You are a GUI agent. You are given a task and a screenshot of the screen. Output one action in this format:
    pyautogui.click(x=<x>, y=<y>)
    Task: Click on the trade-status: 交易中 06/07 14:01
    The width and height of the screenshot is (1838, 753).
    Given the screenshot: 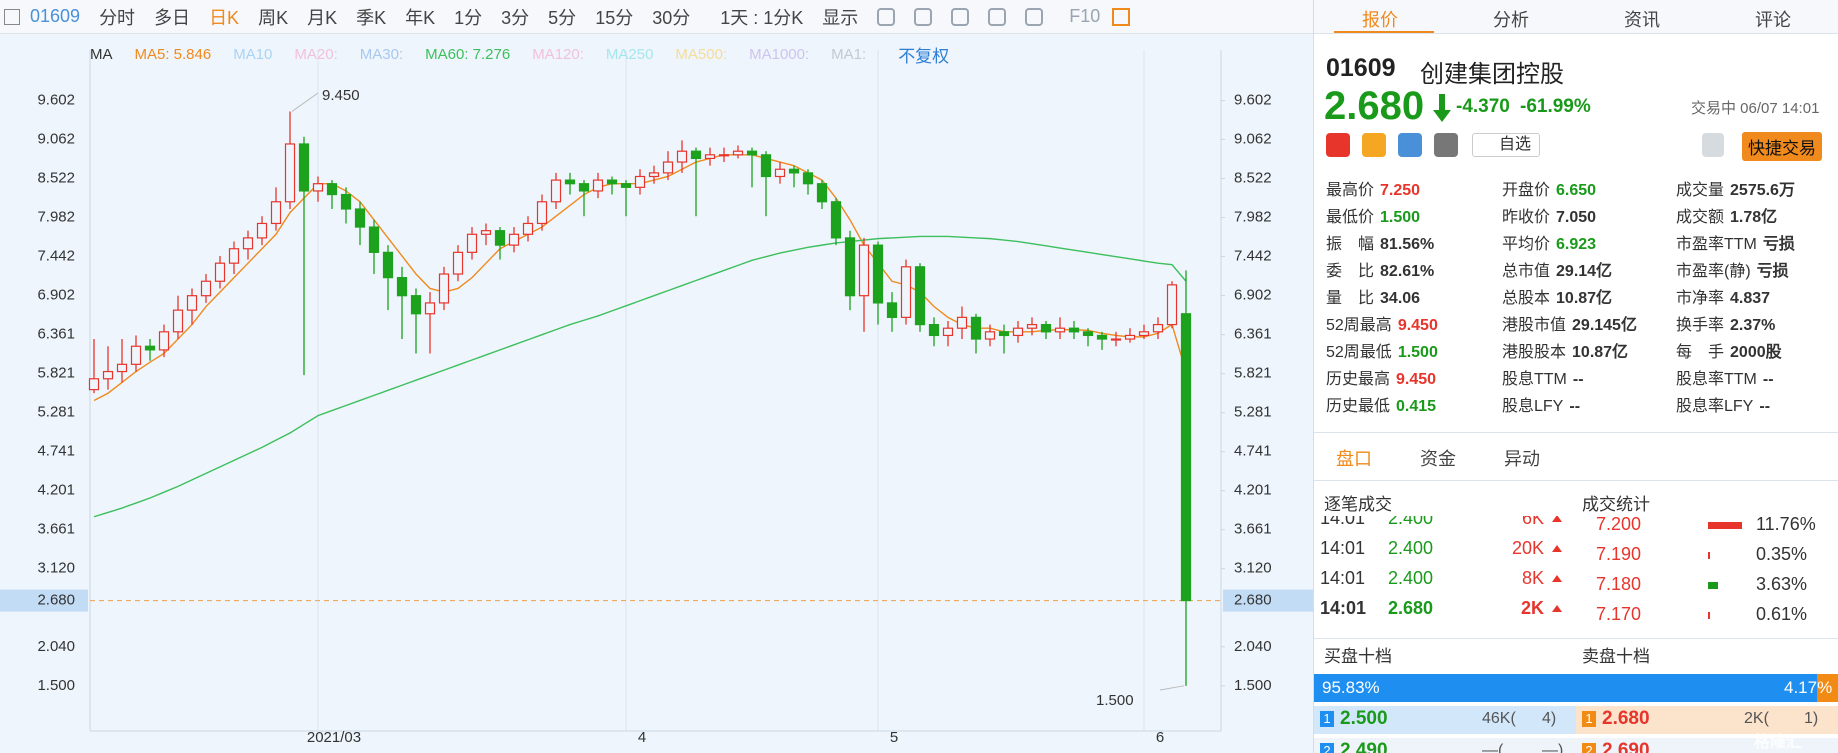 What is the action you would take?
    pyautogui.click(x=1755, y=108)
    